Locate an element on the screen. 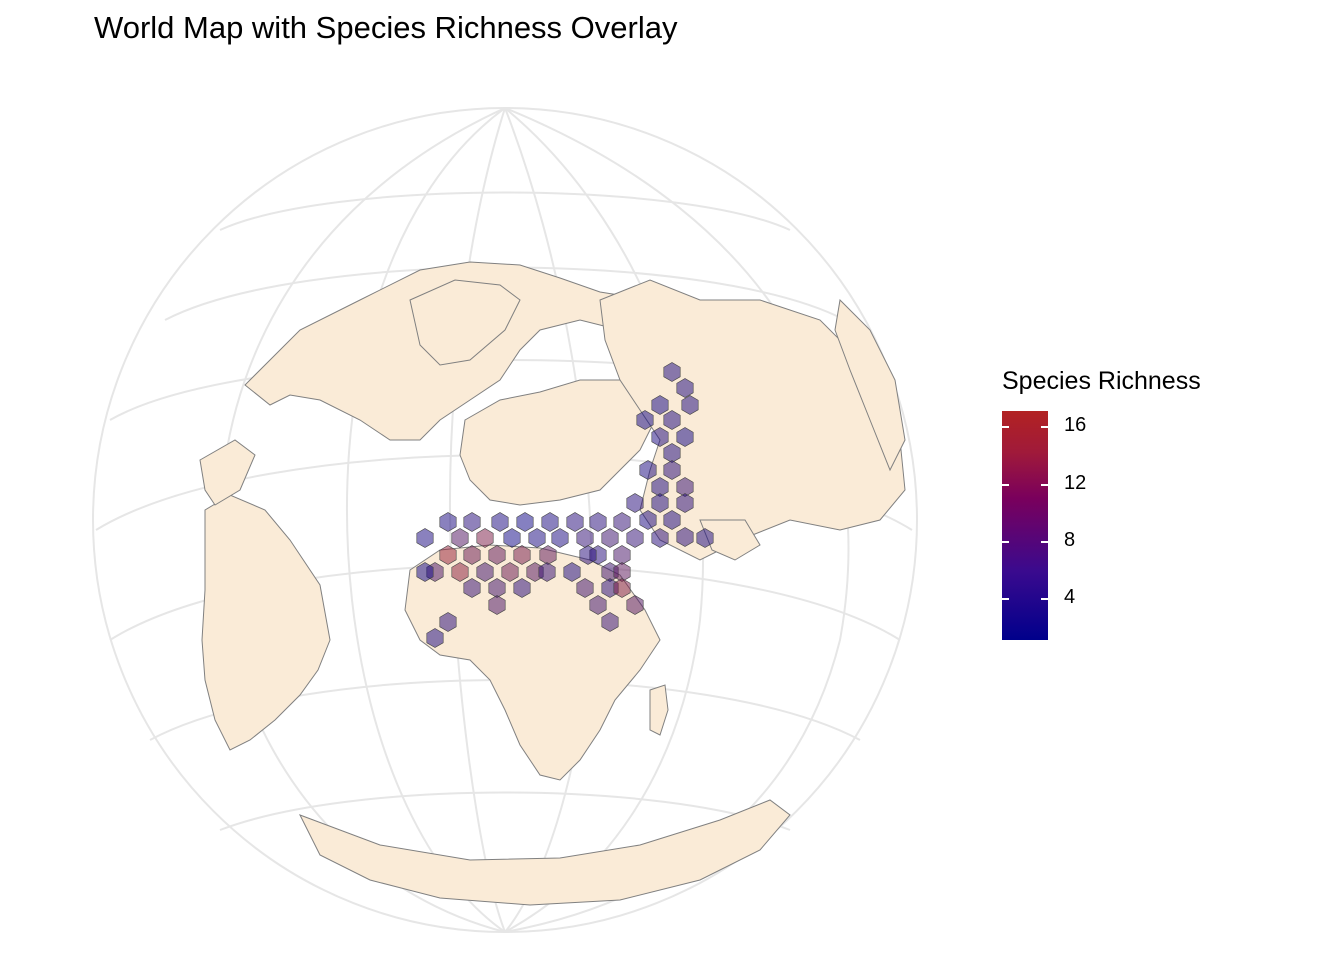  legend-color-bar is located at coordinates (1025, 525).